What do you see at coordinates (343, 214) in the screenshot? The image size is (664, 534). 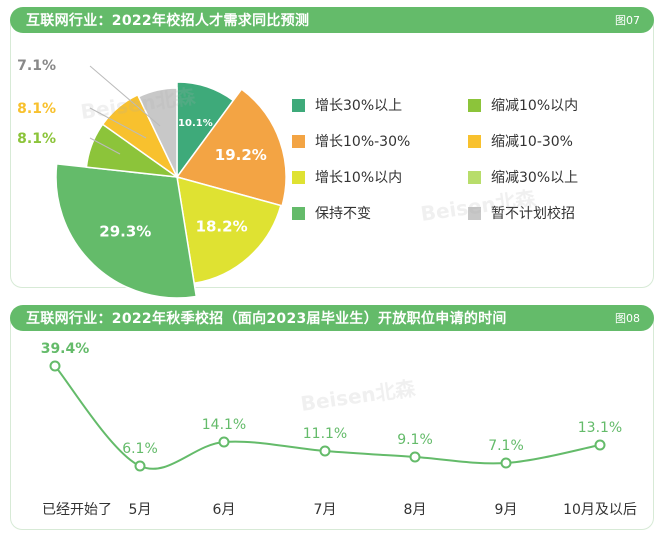 I see `legend-label: 保持不变` at bounding box center [343, 214].